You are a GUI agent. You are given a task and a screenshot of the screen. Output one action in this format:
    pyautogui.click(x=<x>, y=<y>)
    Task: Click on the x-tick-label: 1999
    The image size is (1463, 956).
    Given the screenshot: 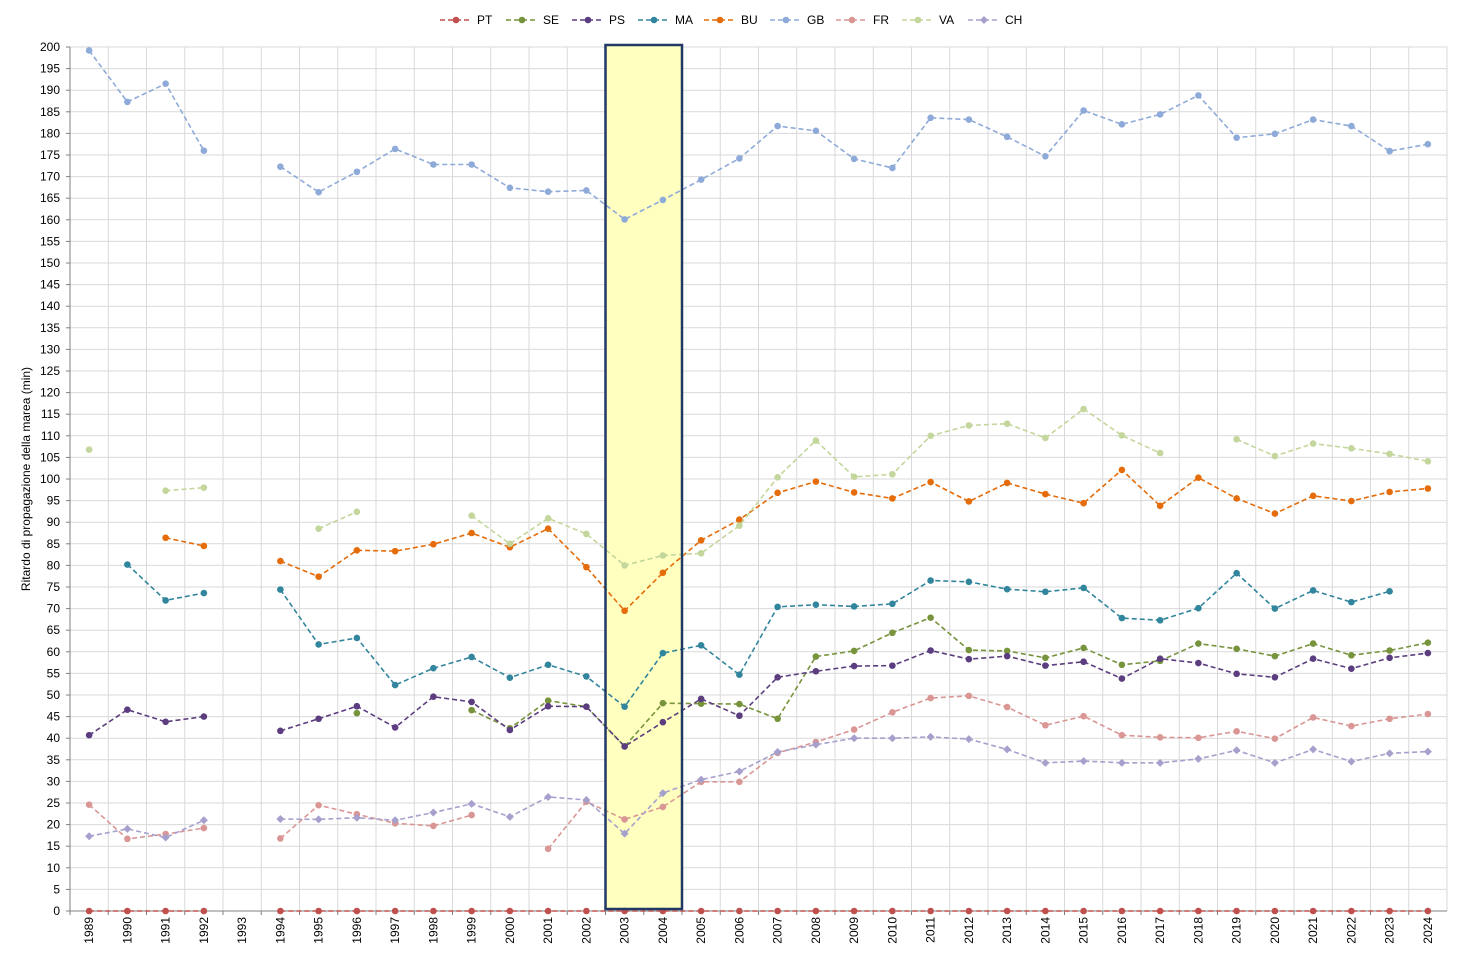 What is the action you would take?
    pyautogui.click(x=472, y=930)
    